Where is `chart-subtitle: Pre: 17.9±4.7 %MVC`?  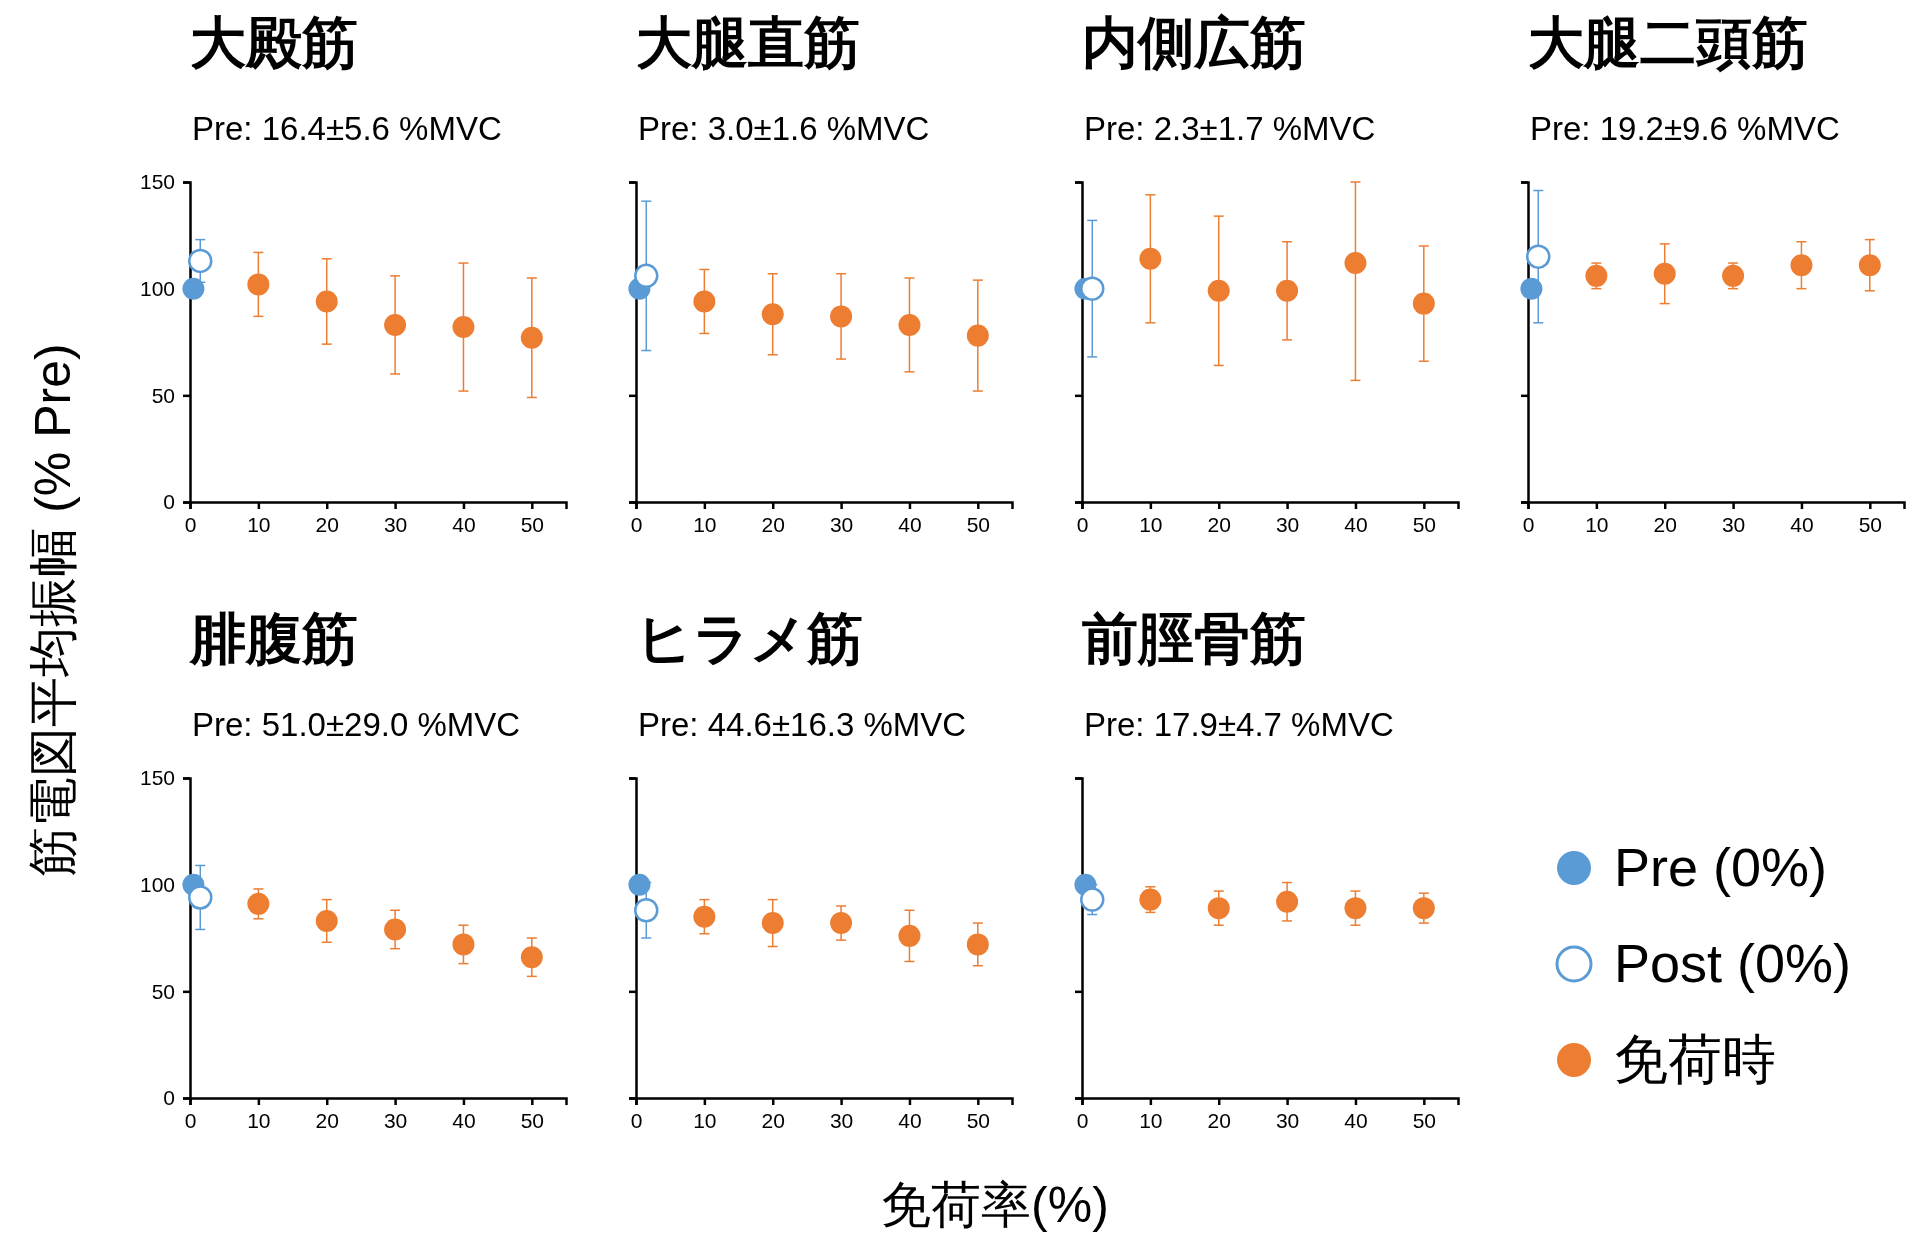
chart-subtitle: Pre: 17.9±4.7 %MVC is located at coordinates (1239, 724).